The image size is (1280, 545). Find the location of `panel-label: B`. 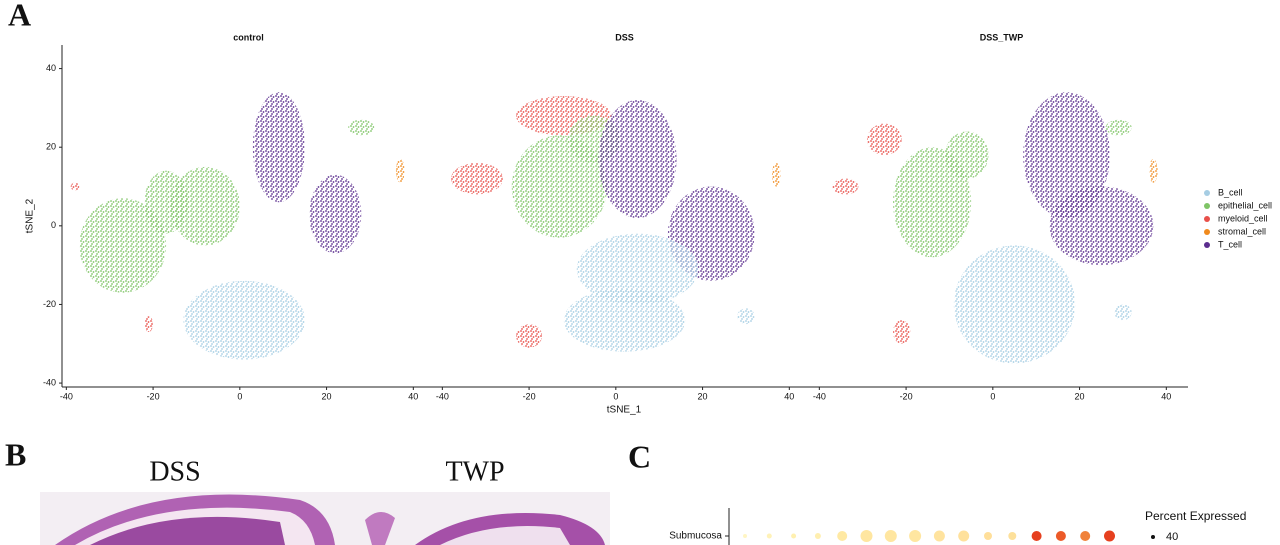

panel-label: B is located at coordinates (15, 454).